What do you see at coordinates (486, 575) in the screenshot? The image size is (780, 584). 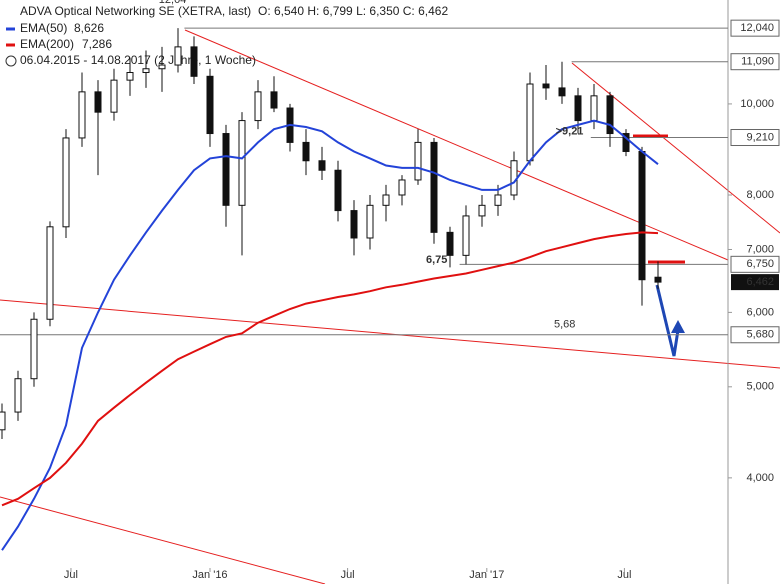 I see `x-tick-label: Jan '17` at bounding box center [486, 575].